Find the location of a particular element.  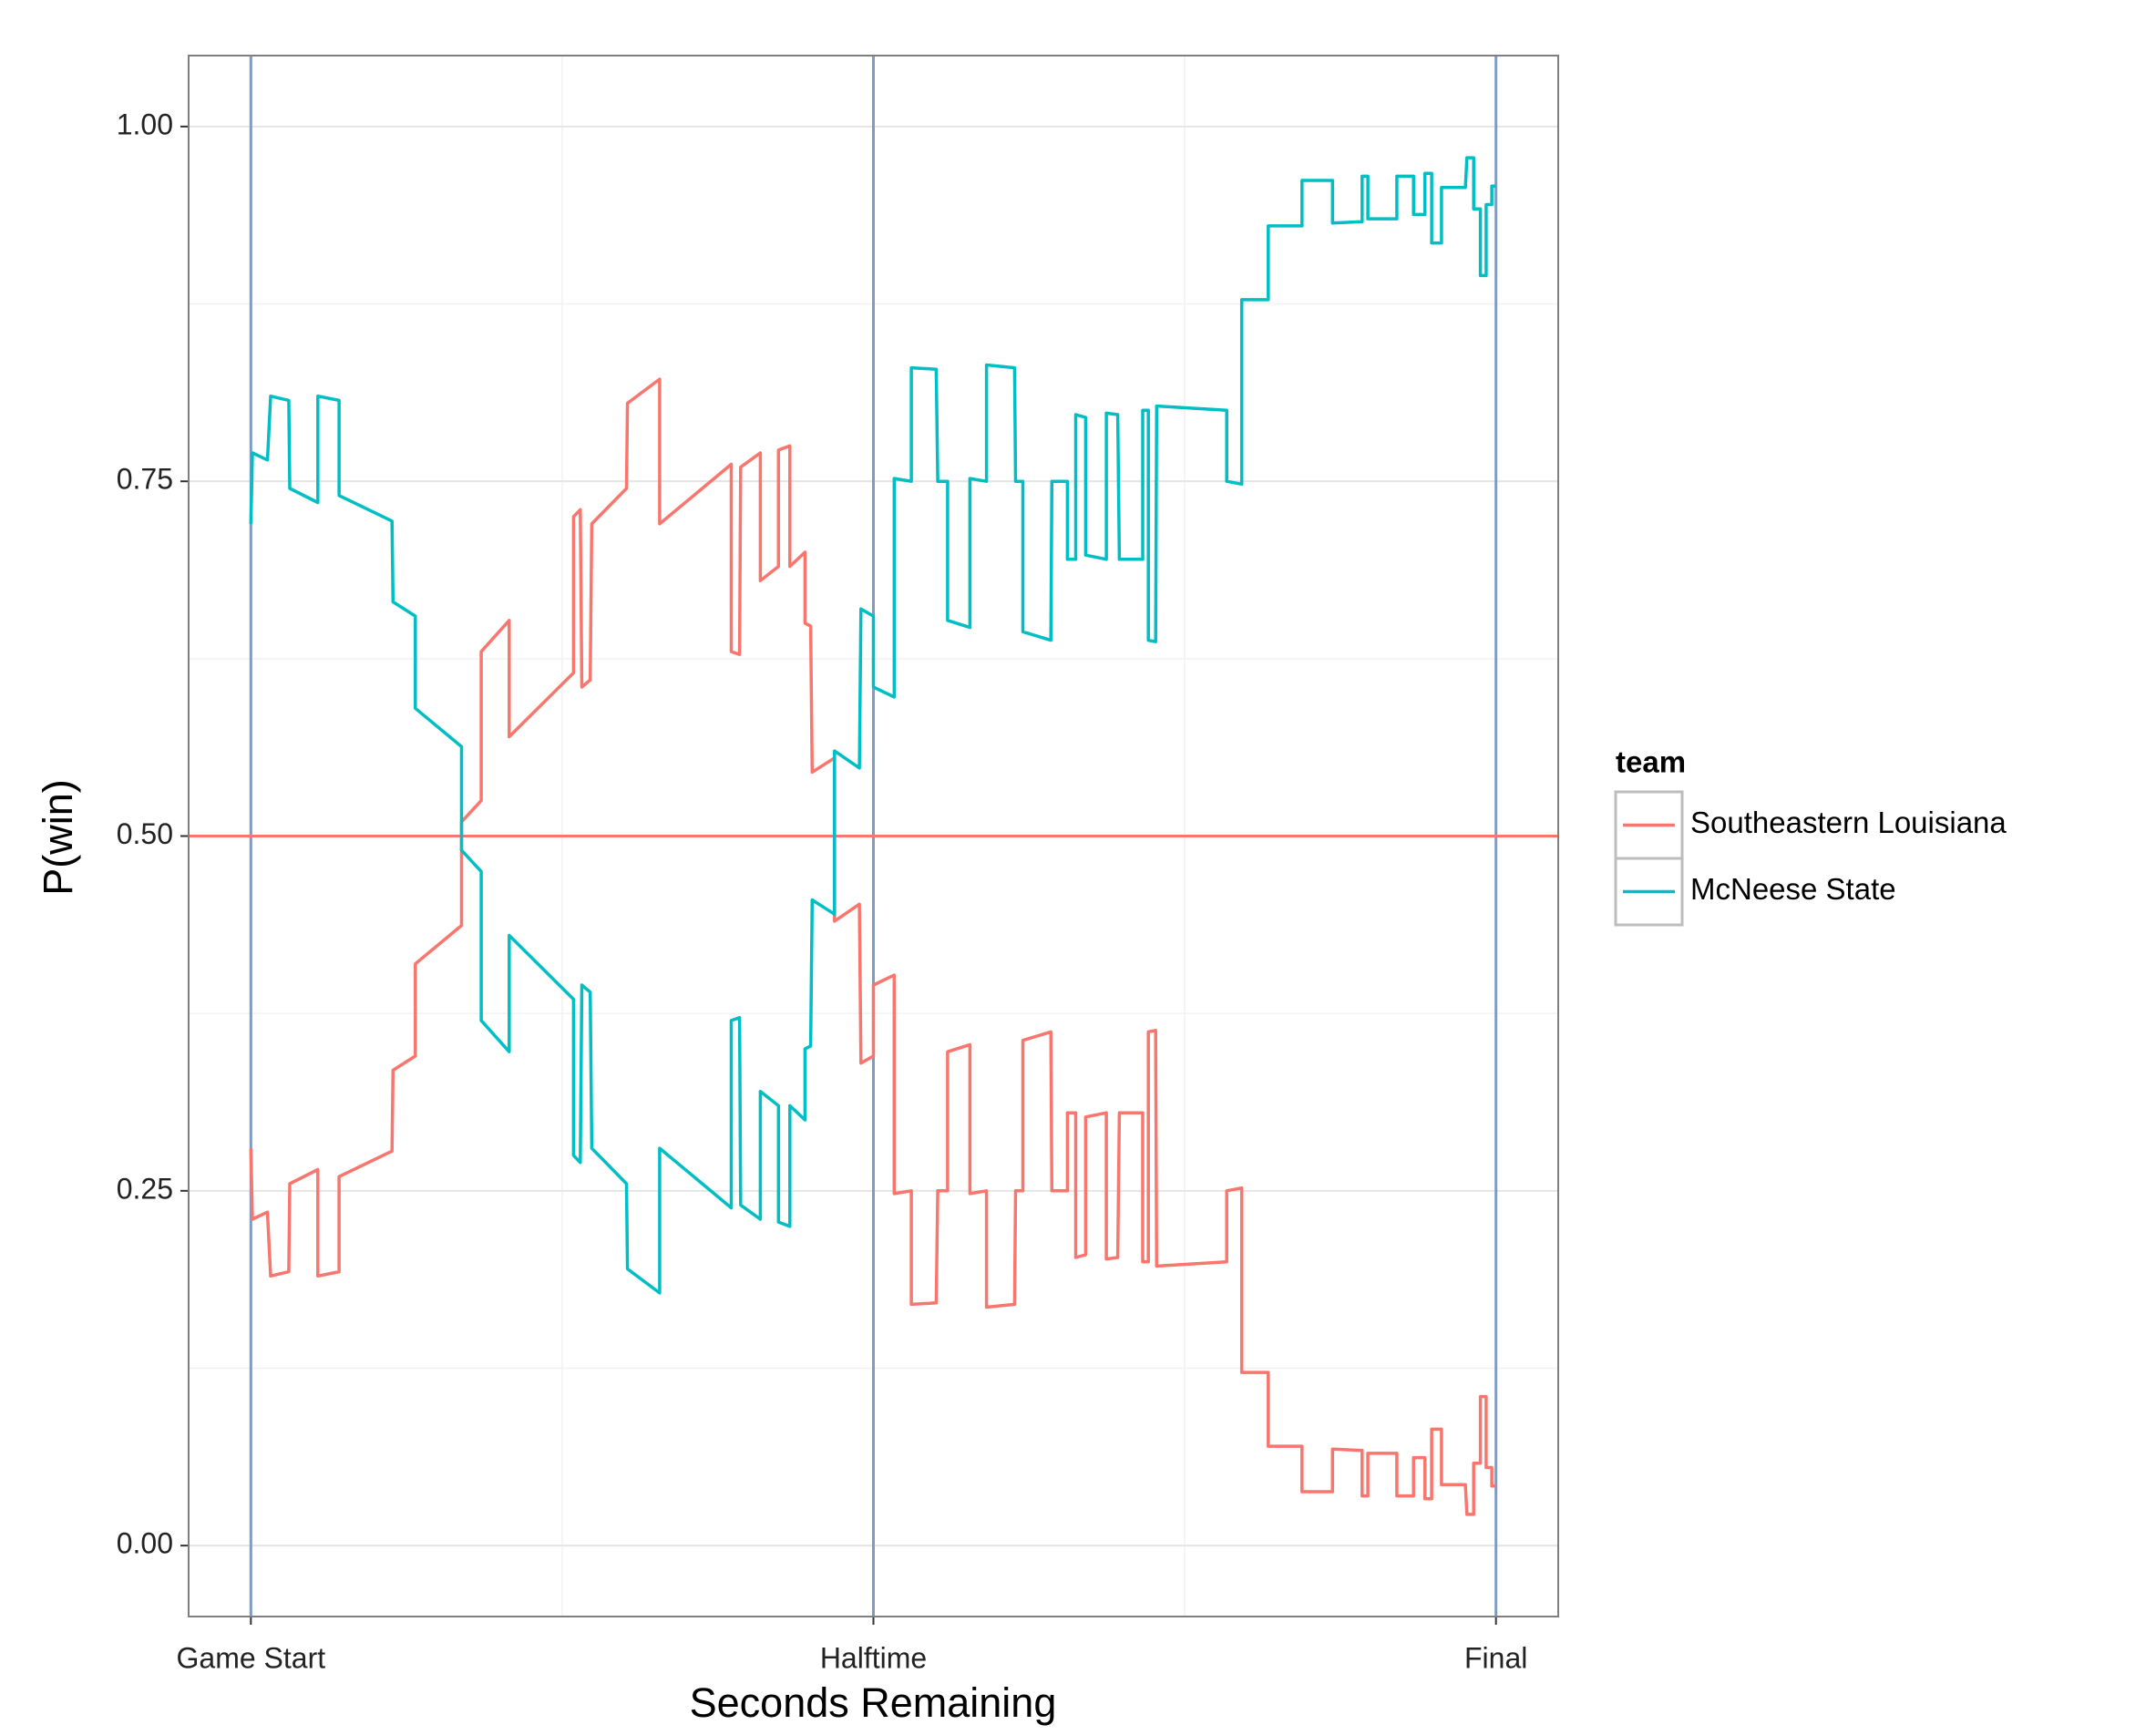

y-tick-label: 0.00 is located at coordinates (145, 1543).